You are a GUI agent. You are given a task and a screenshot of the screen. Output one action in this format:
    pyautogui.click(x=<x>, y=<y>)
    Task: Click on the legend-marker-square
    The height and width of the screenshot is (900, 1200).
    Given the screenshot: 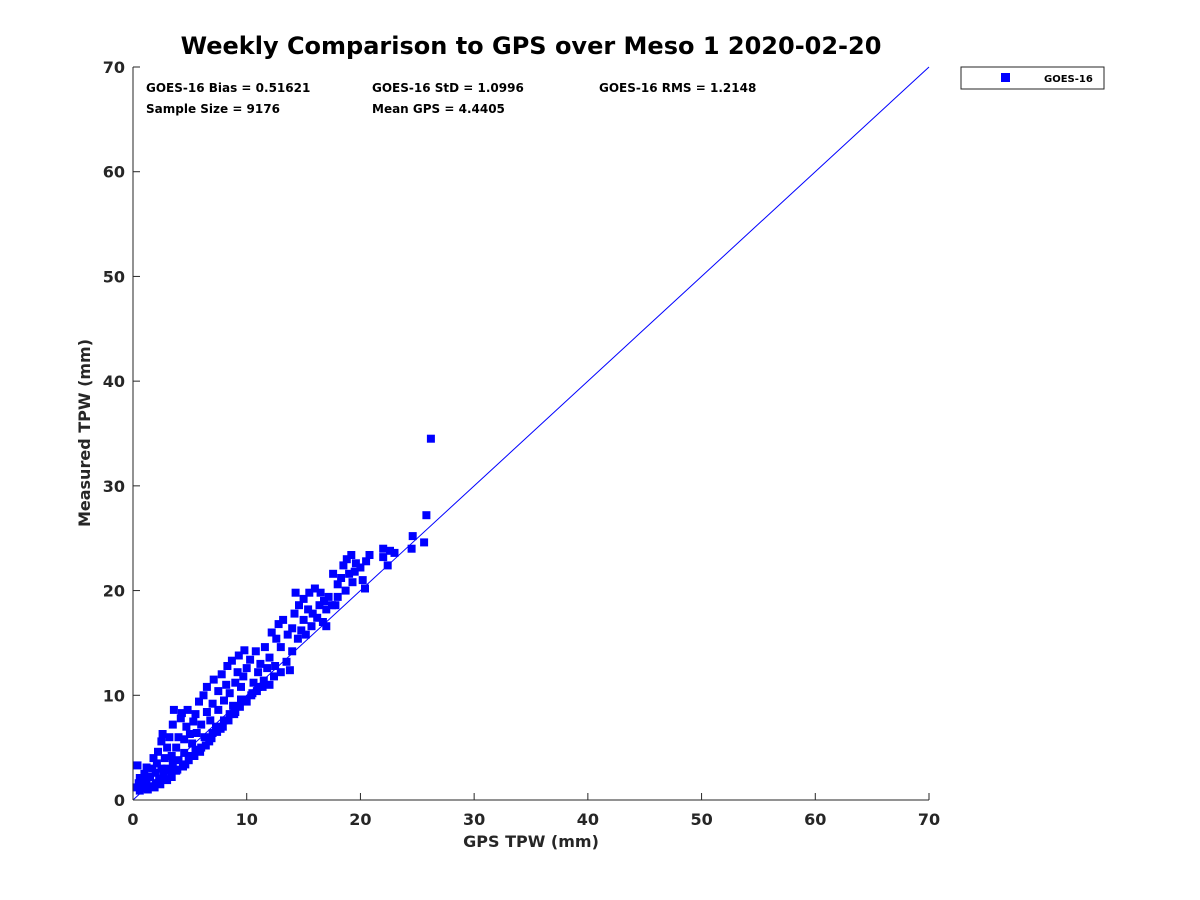 What is the action you would take?
    pyautogui.click(x=1005, y=77)
    